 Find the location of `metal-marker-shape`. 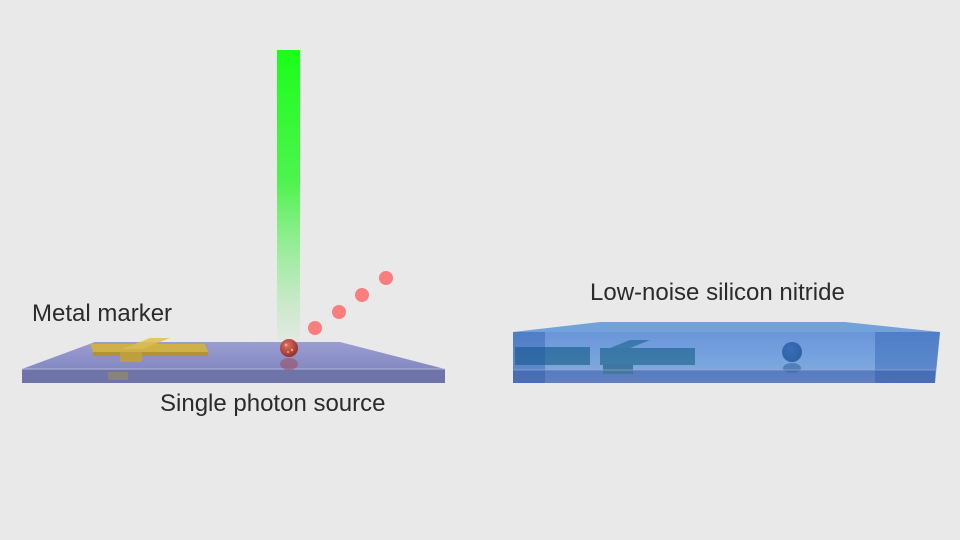

metal-marker-shape is located at coordinates (149, 359).